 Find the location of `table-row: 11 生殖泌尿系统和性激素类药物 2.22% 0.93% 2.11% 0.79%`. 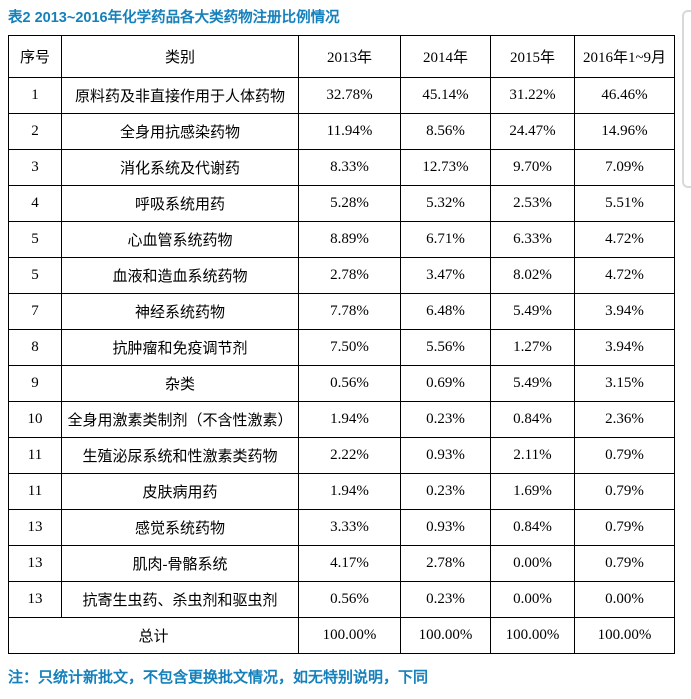

table-row: 11 生殖泌尿系统和性激素类药物 2.22% 0.93% 2.11% 0.79% is located at coordinates (341, 455).